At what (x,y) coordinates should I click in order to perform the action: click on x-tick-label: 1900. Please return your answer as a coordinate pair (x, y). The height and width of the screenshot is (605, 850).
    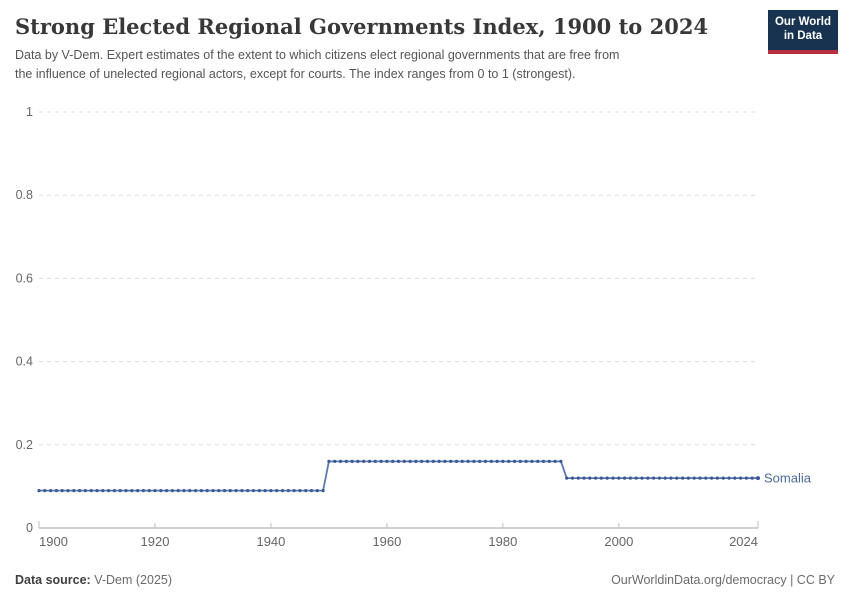
    Looking at the image, I should click on (53, 541).